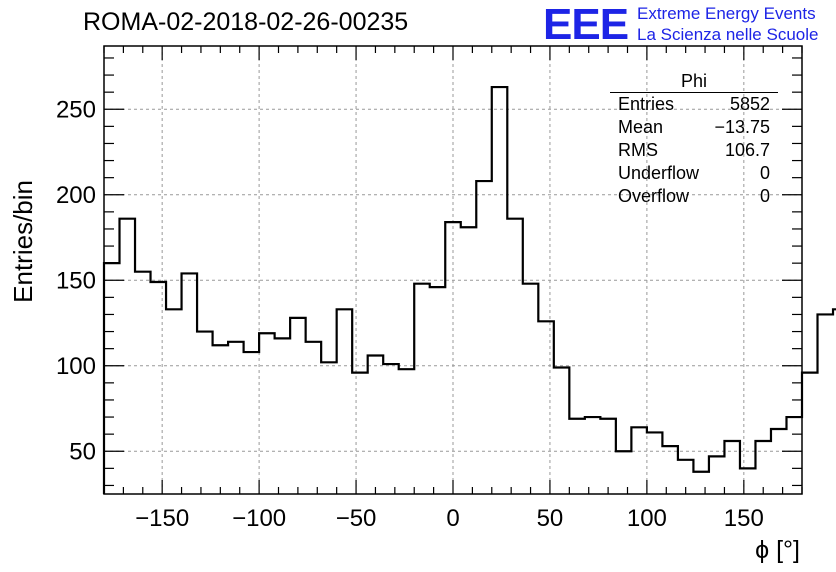 The width and height of the screenshot is (836, 572). Describe the element at coordinates (744, 518) in the screenshot. I see `x-tick-label: 150` at that location.